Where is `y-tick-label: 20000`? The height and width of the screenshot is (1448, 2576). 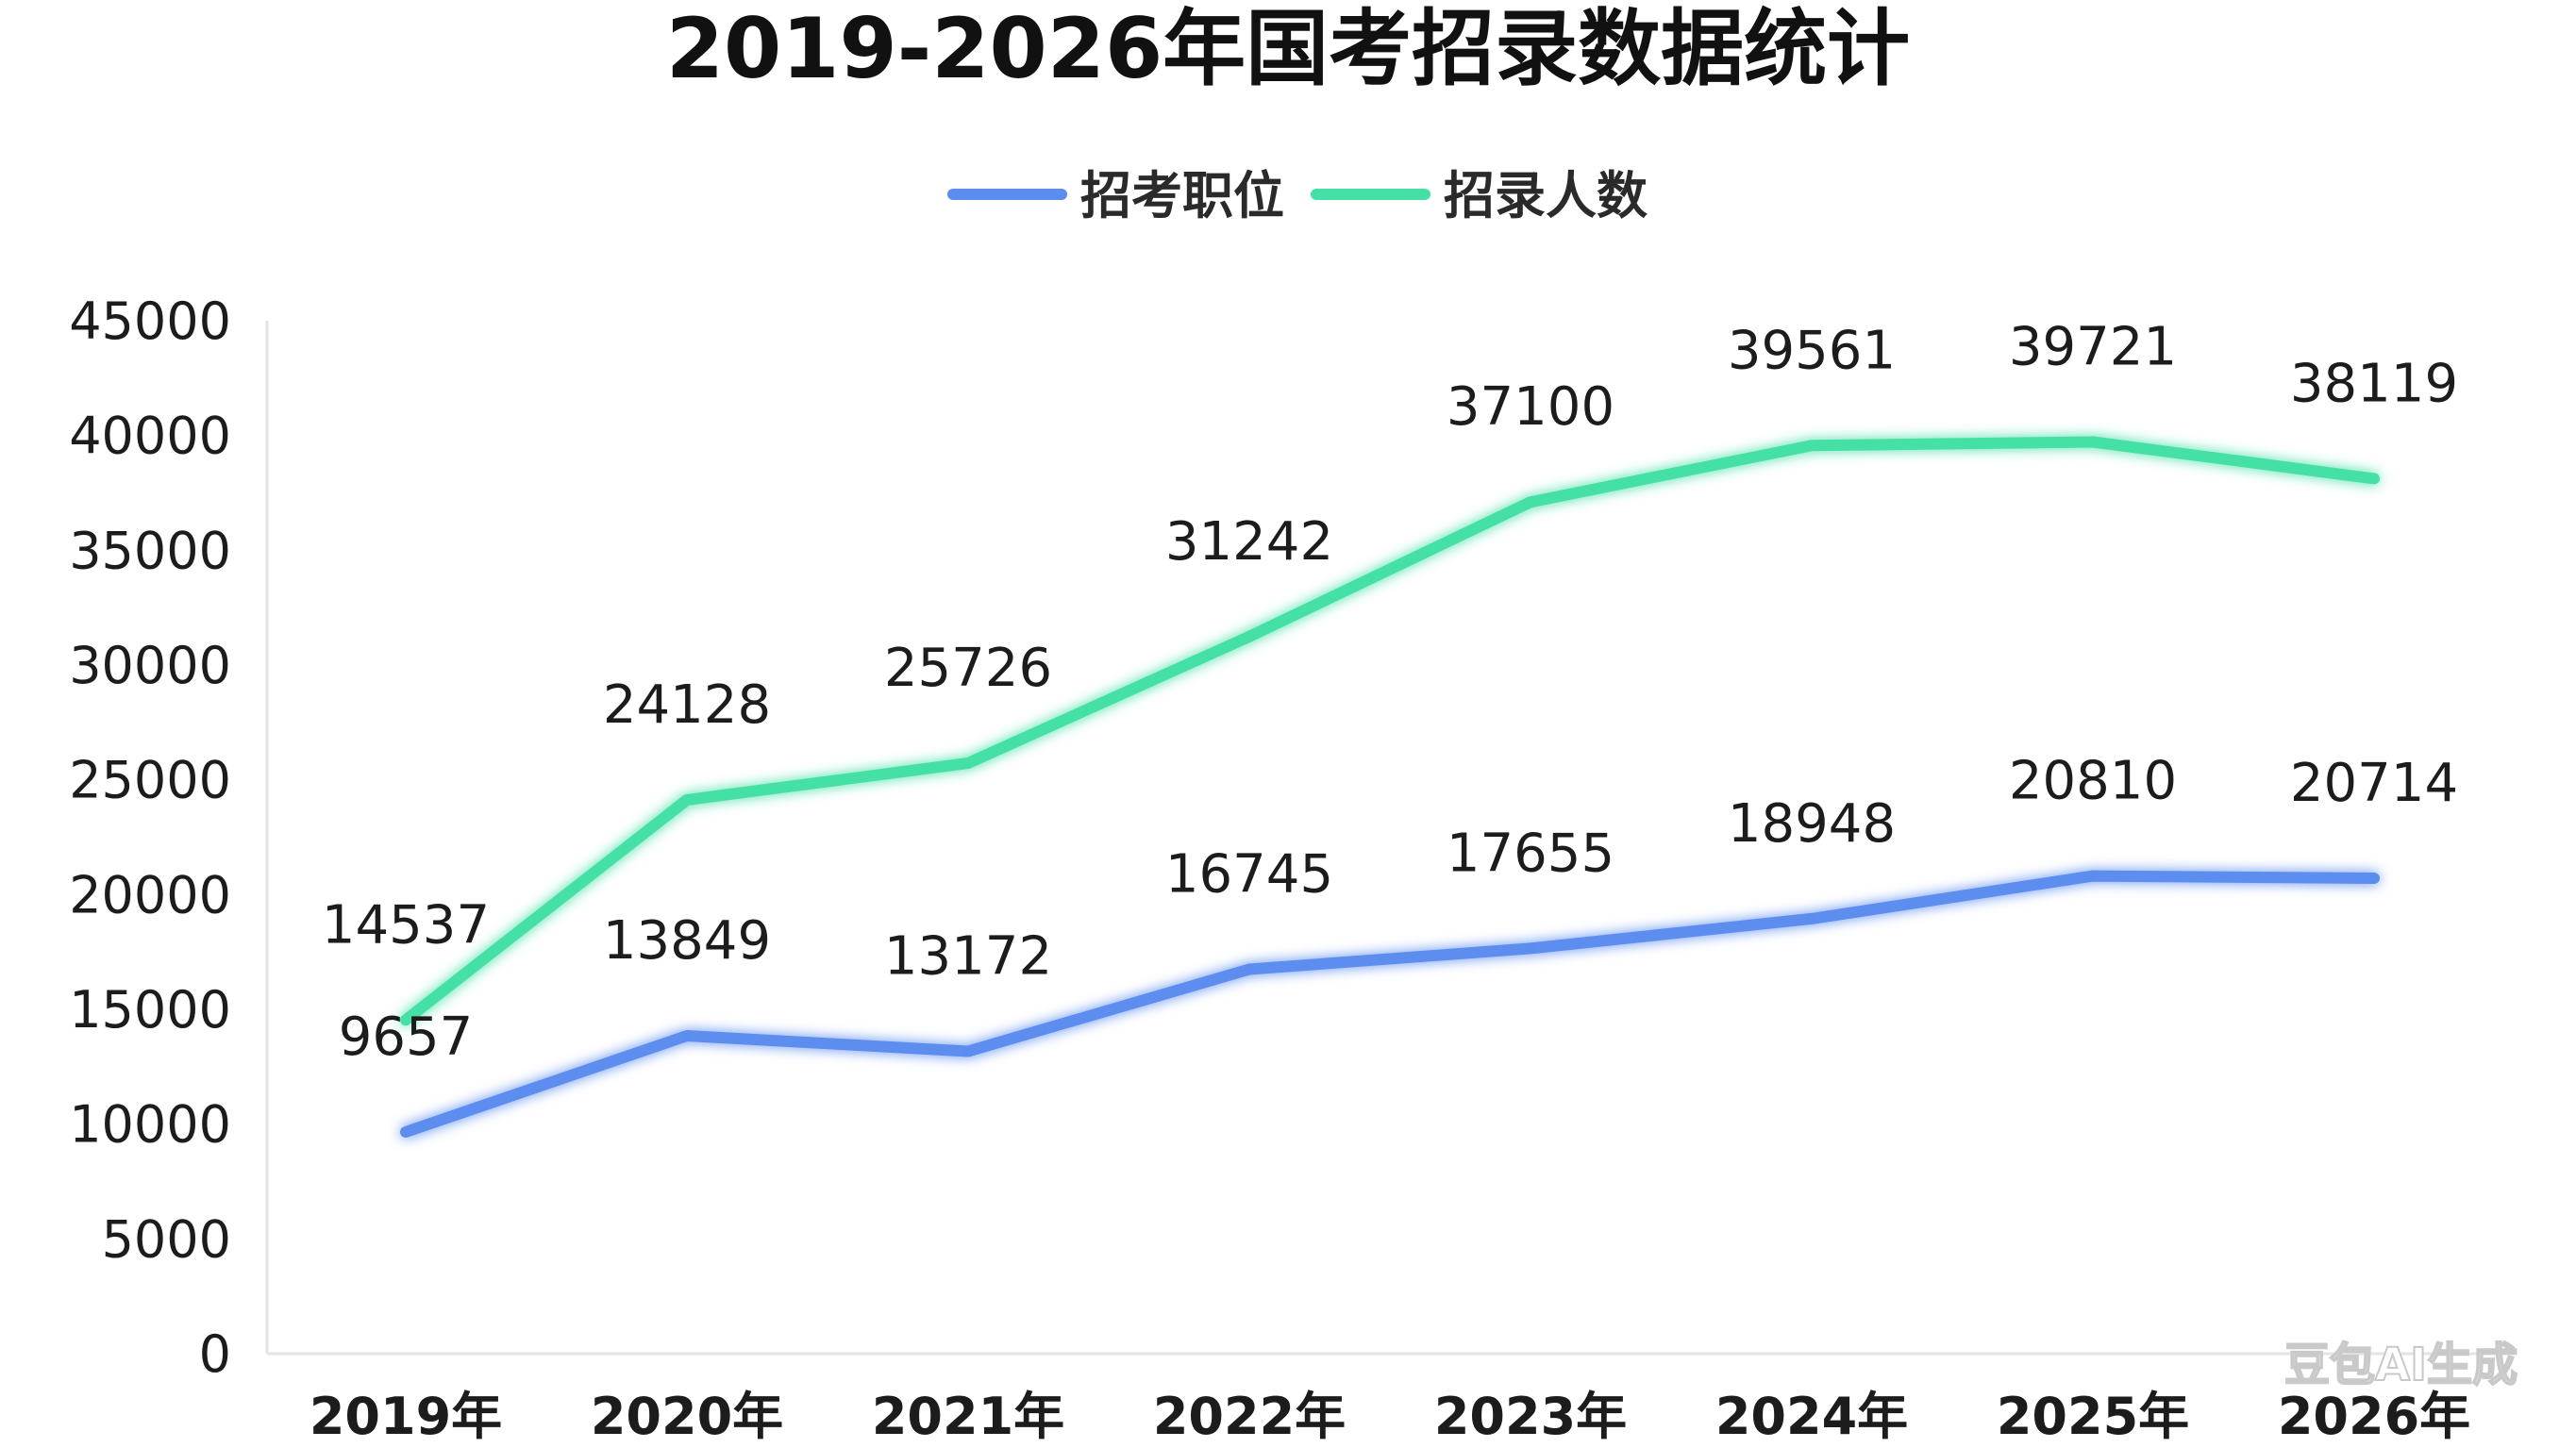
y-tick-label: 20000 is located at coordinates (150, 894).